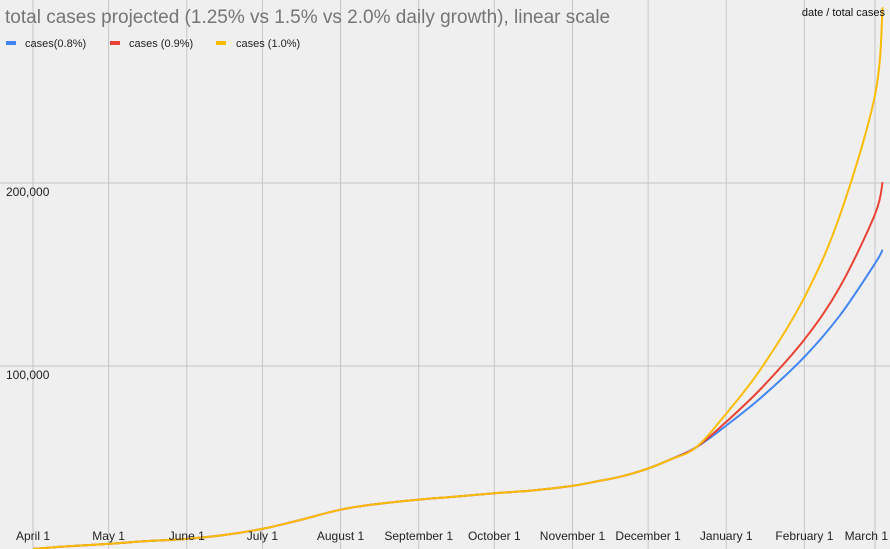  I want to click on legend-item: cases (0.9%), so click(151, 44).